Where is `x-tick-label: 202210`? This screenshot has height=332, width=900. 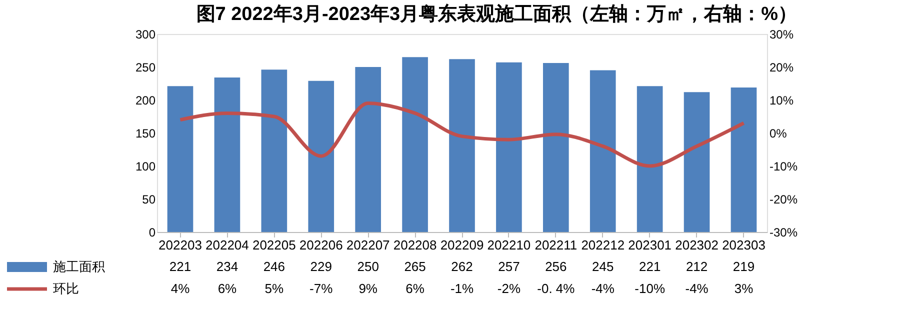 x-tick-label: 202210 is located at coordinates (509, 245).